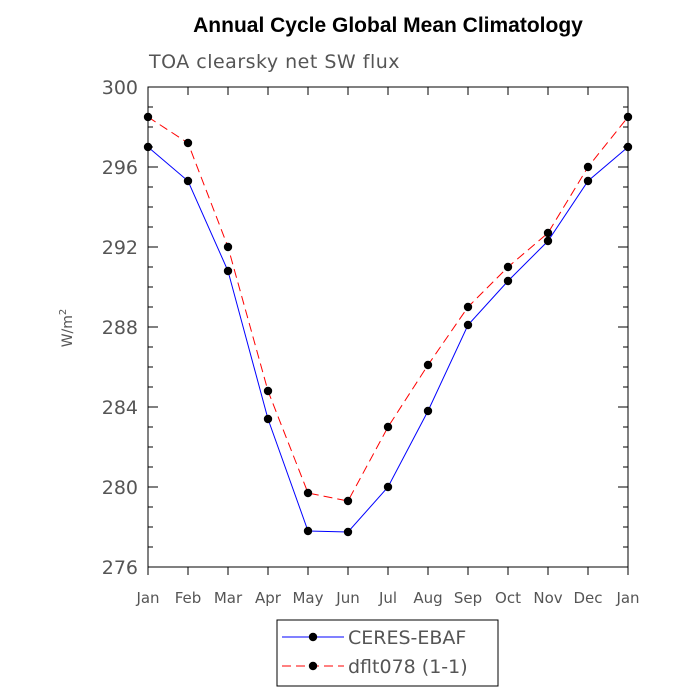  I want to click on x-tick-label: Dec, so click(587, 598).